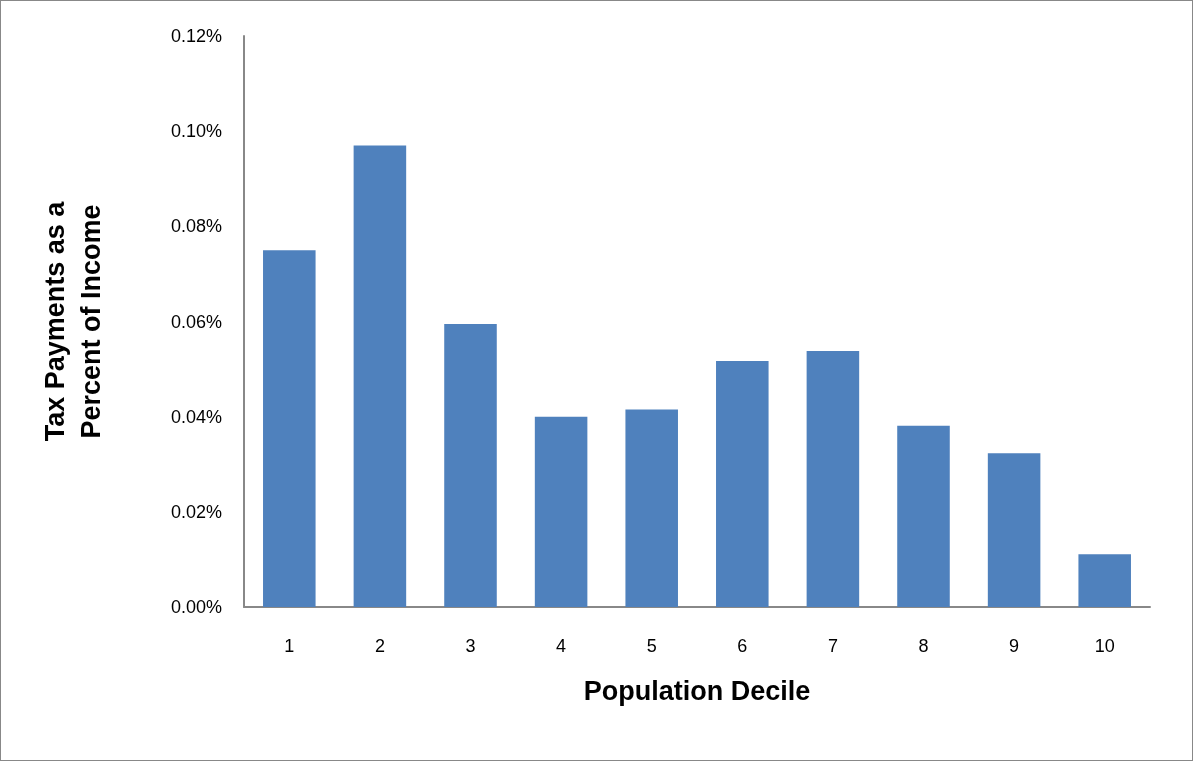 The height and width of the screenshot is (761, 1193). What do you see at coordinates (697, 690) in the screenshot?
I see `x-axis-title: Population Decile` at bounding box center [697, 690].